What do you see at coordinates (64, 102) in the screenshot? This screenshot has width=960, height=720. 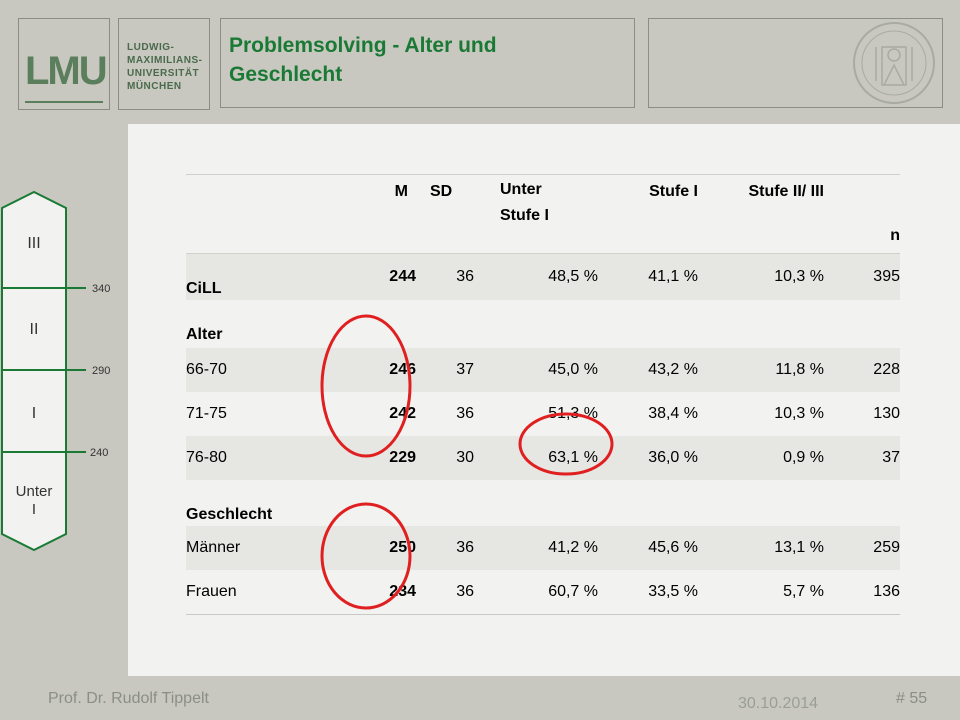 I see `logo-underline` at bounding box center [64, 102].